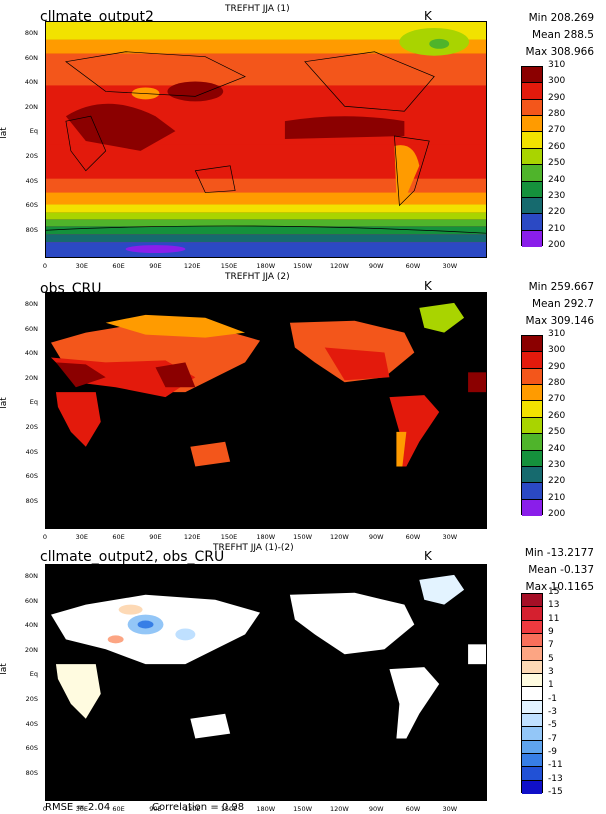 The image size is (606, 814). I want to click on colorbar-label: 240, so click(557, 179).